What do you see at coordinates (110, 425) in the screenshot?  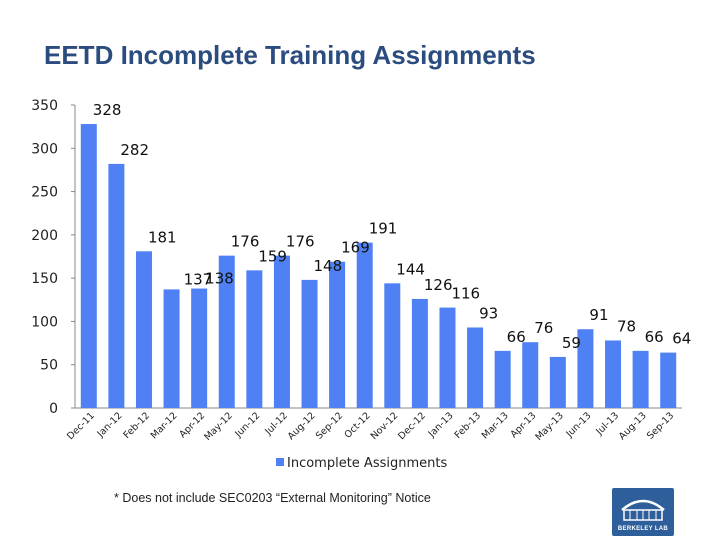 I see `category-label: Jan-12` at bounding box center [110, 425].